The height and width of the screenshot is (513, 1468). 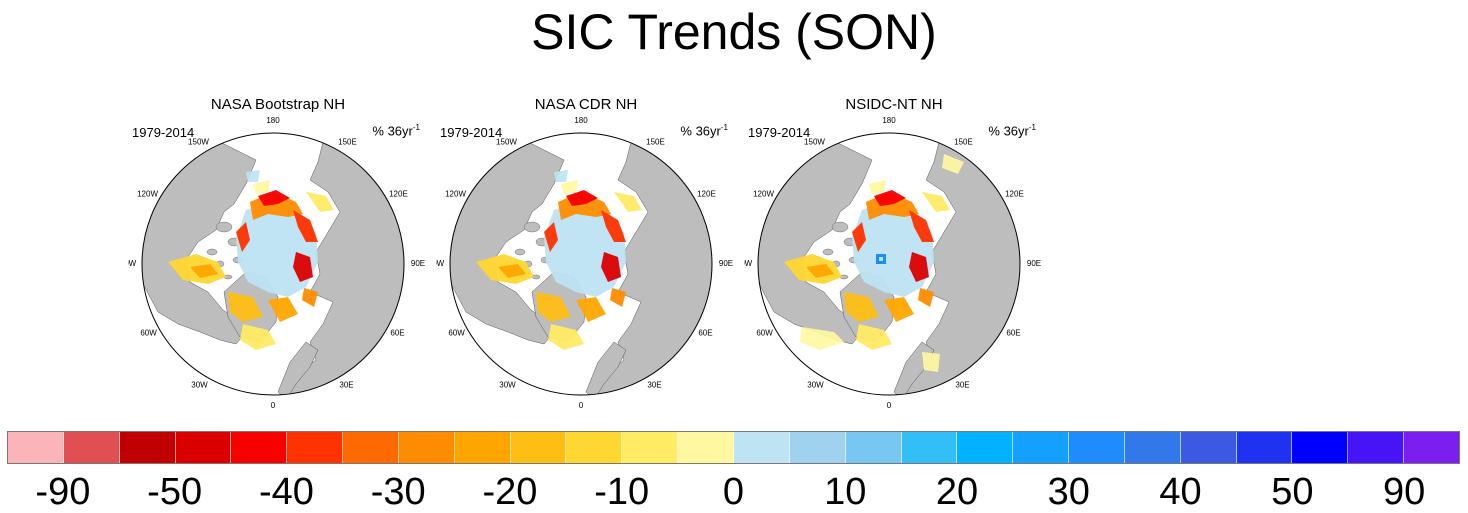 What do you see at coordinates (278, 104) in the screenshot?
I see `panel-title: NASA Bootstrap NH` at bounding box center [278, 104].